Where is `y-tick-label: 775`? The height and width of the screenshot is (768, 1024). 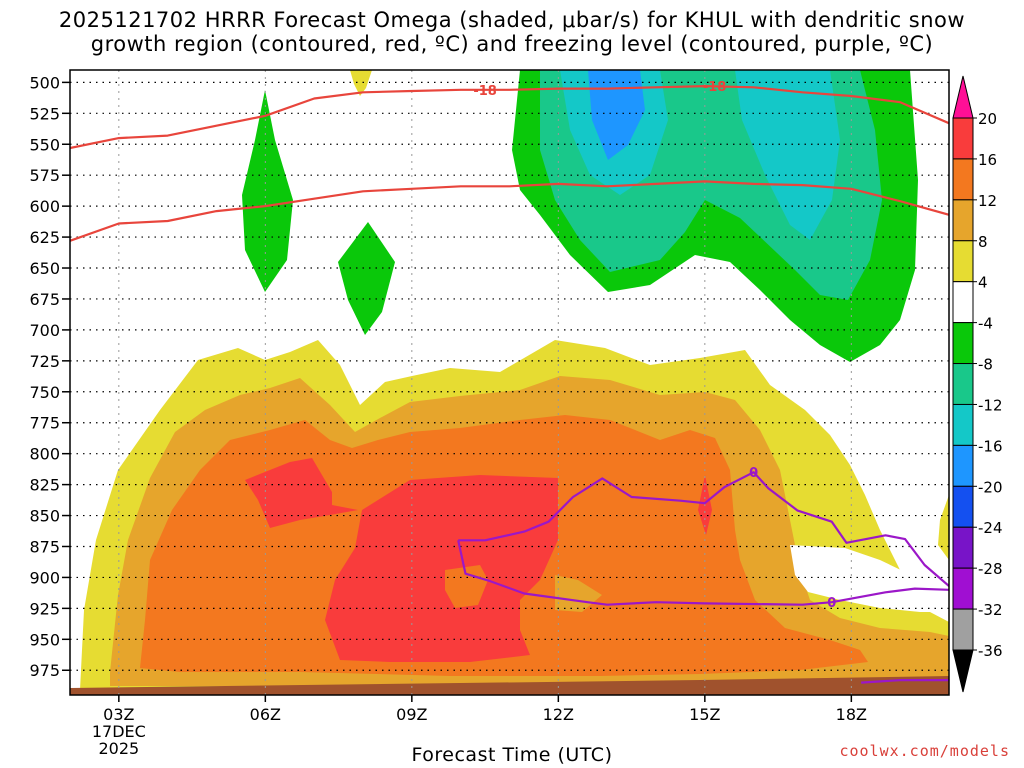
y-tick-label: 775 is located at coordinates (44, 423).